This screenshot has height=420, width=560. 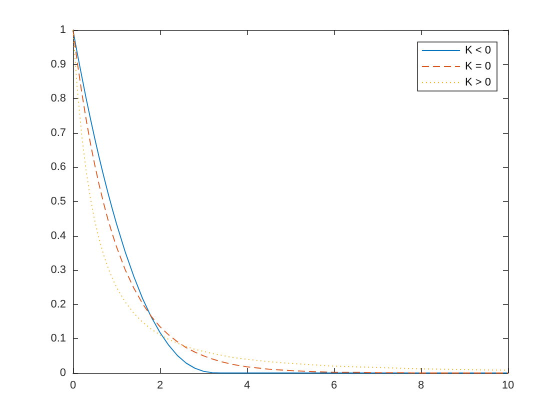 What do you see at coordinates (478, 50) in the screenshot?
I see `legend-label: K < 0` at bounding box center [478, 50].